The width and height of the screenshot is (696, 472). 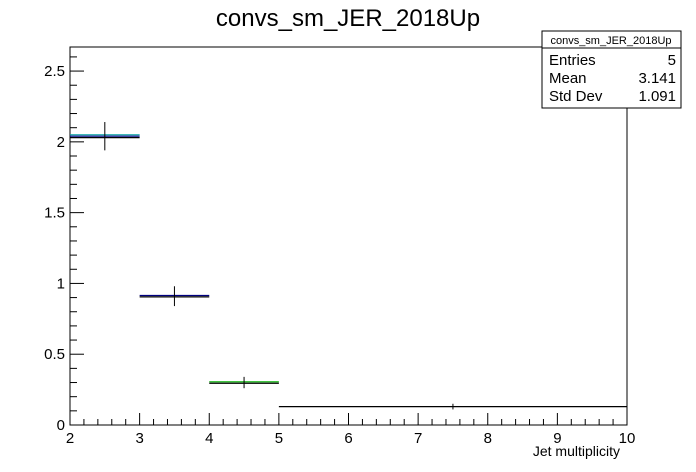 What do you see at coordinates (348, 438) in the screenshot?
I see `x-tick-label: 6` at bounding box center [348, 438].